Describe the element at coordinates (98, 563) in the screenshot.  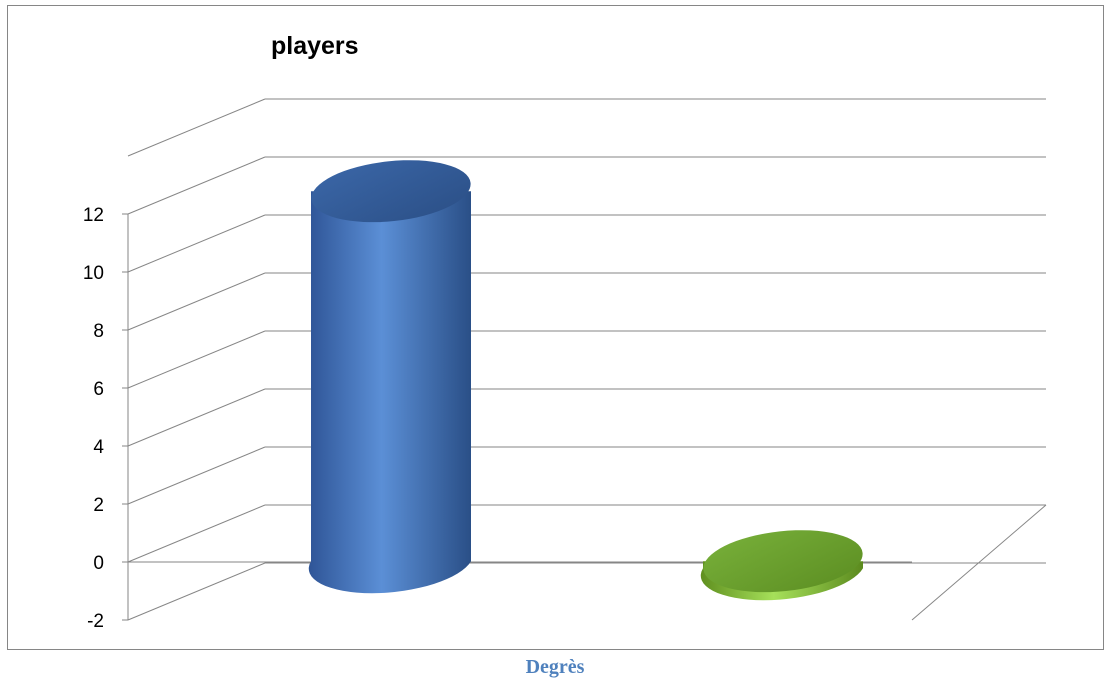
I see `y-tick-label: 0` at that location.